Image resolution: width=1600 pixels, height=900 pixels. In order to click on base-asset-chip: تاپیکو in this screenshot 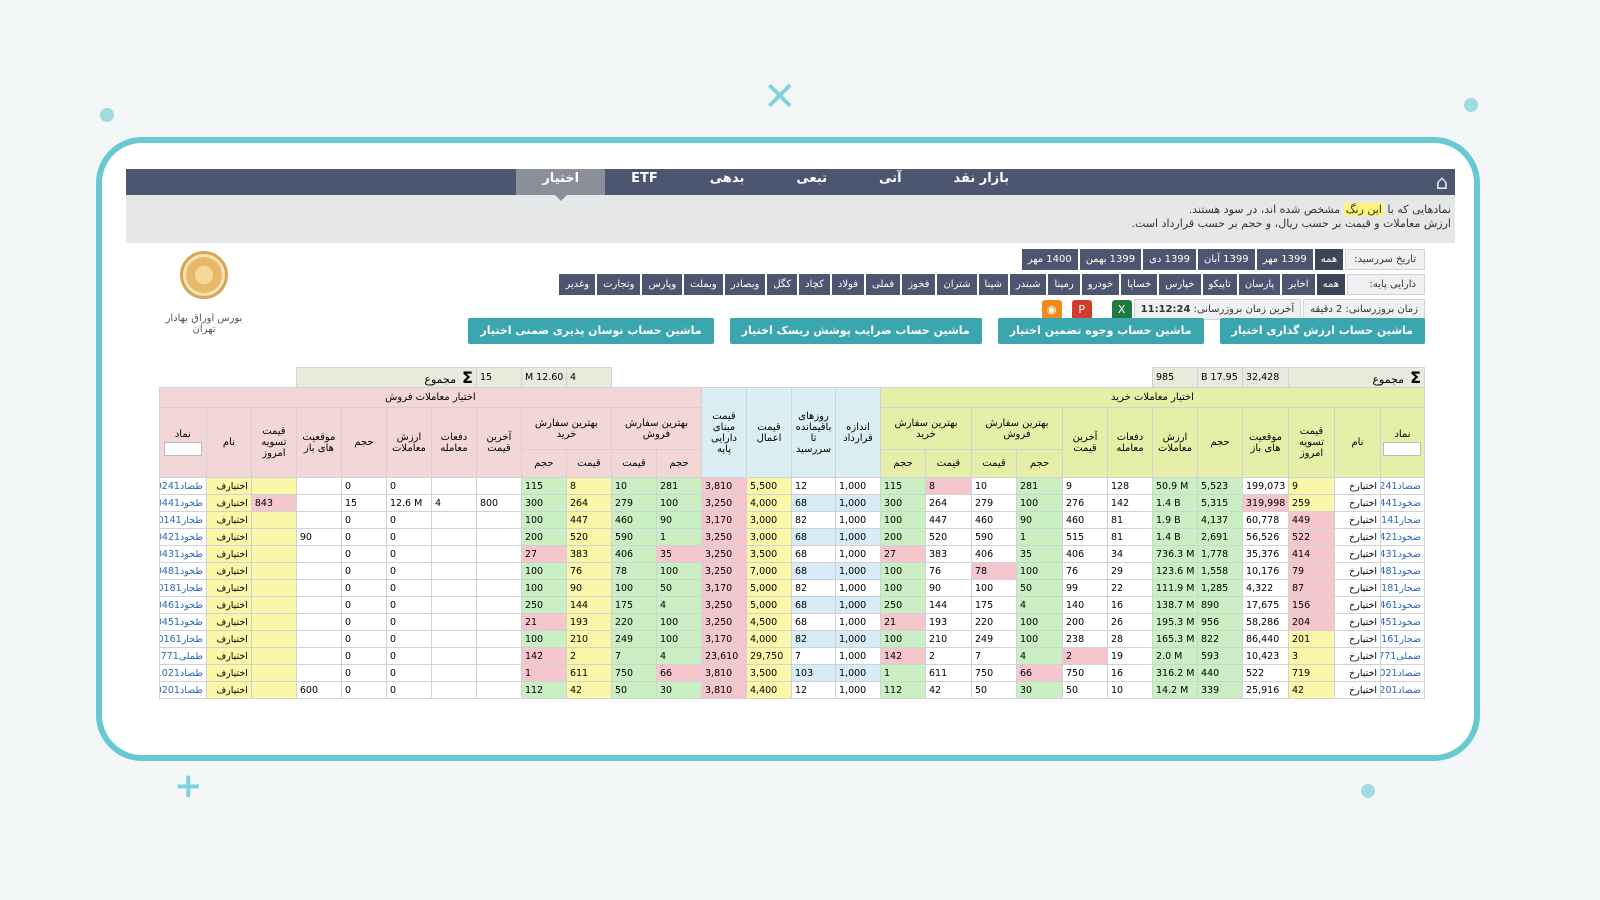, I will do `click(1219, 284)`.